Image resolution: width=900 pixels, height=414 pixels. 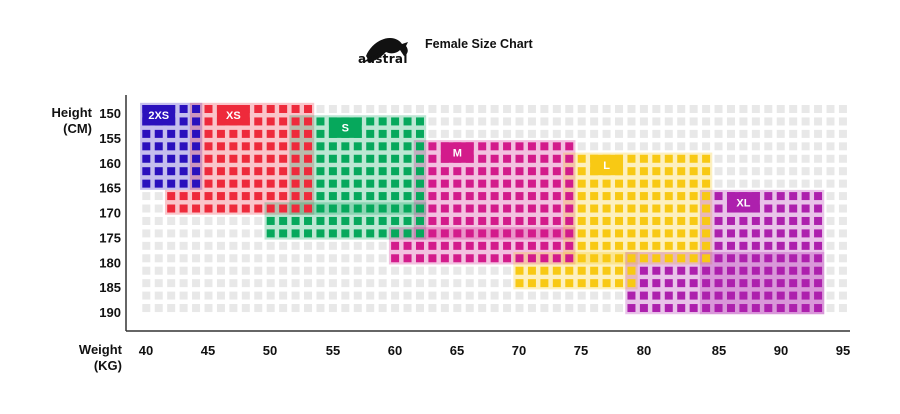 What do you see at coordinates (479, 44) in the screenshot?
I see `chart-title: Female Size Chart` at bounding box center [479, 44].